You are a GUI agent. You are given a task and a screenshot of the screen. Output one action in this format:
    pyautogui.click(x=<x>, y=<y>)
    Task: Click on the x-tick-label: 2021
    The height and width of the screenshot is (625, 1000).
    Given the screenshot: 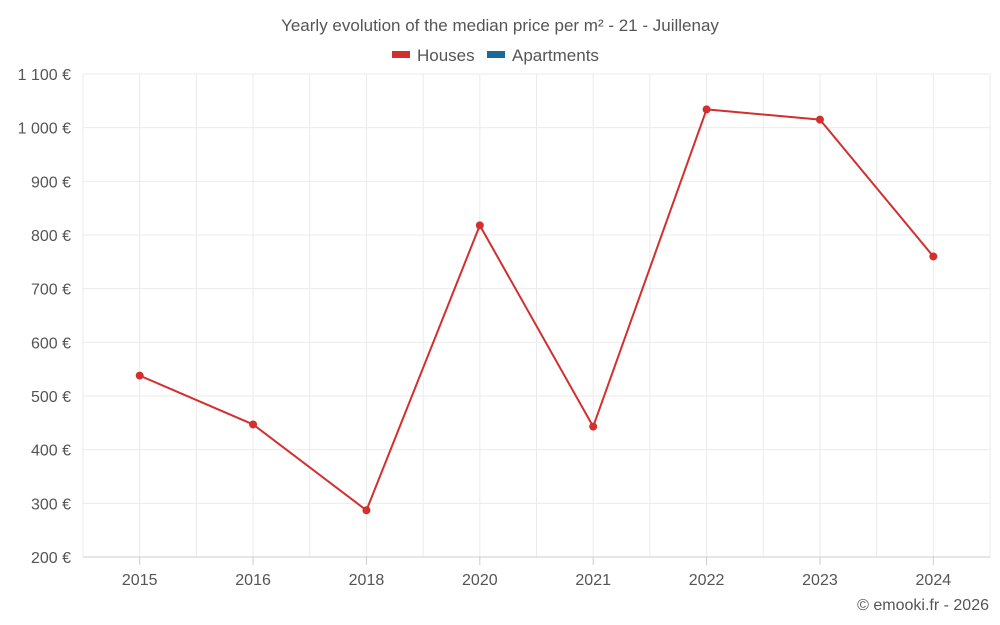 What is the action you would take?
    pyautogui.click(x=593, y=580)
    